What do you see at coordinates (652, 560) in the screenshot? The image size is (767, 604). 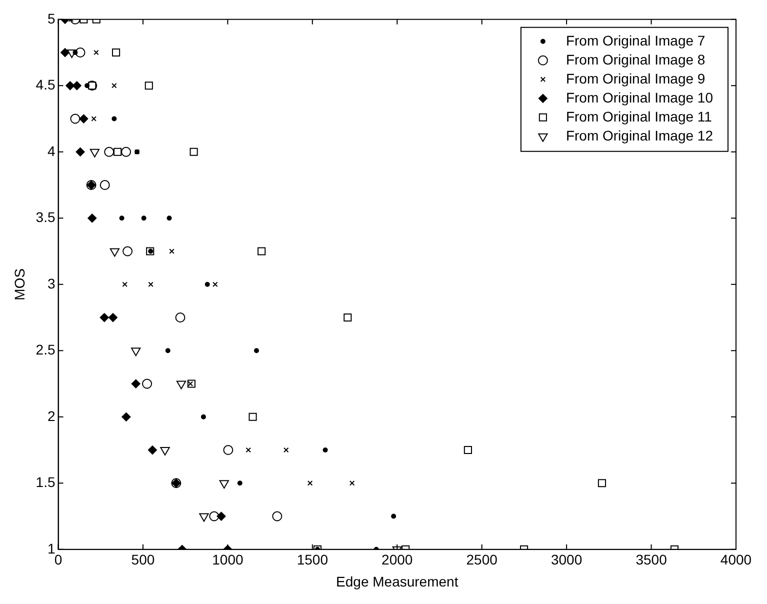 I see `x-tick-label: 3500` at bounding box center [652, 560].